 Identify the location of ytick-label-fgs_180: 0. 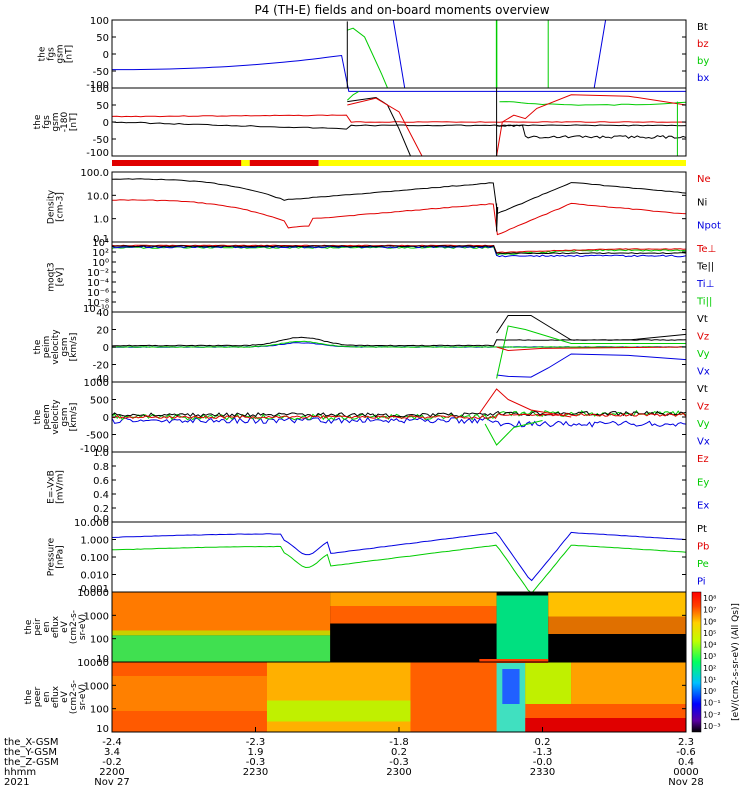
(106, 123).